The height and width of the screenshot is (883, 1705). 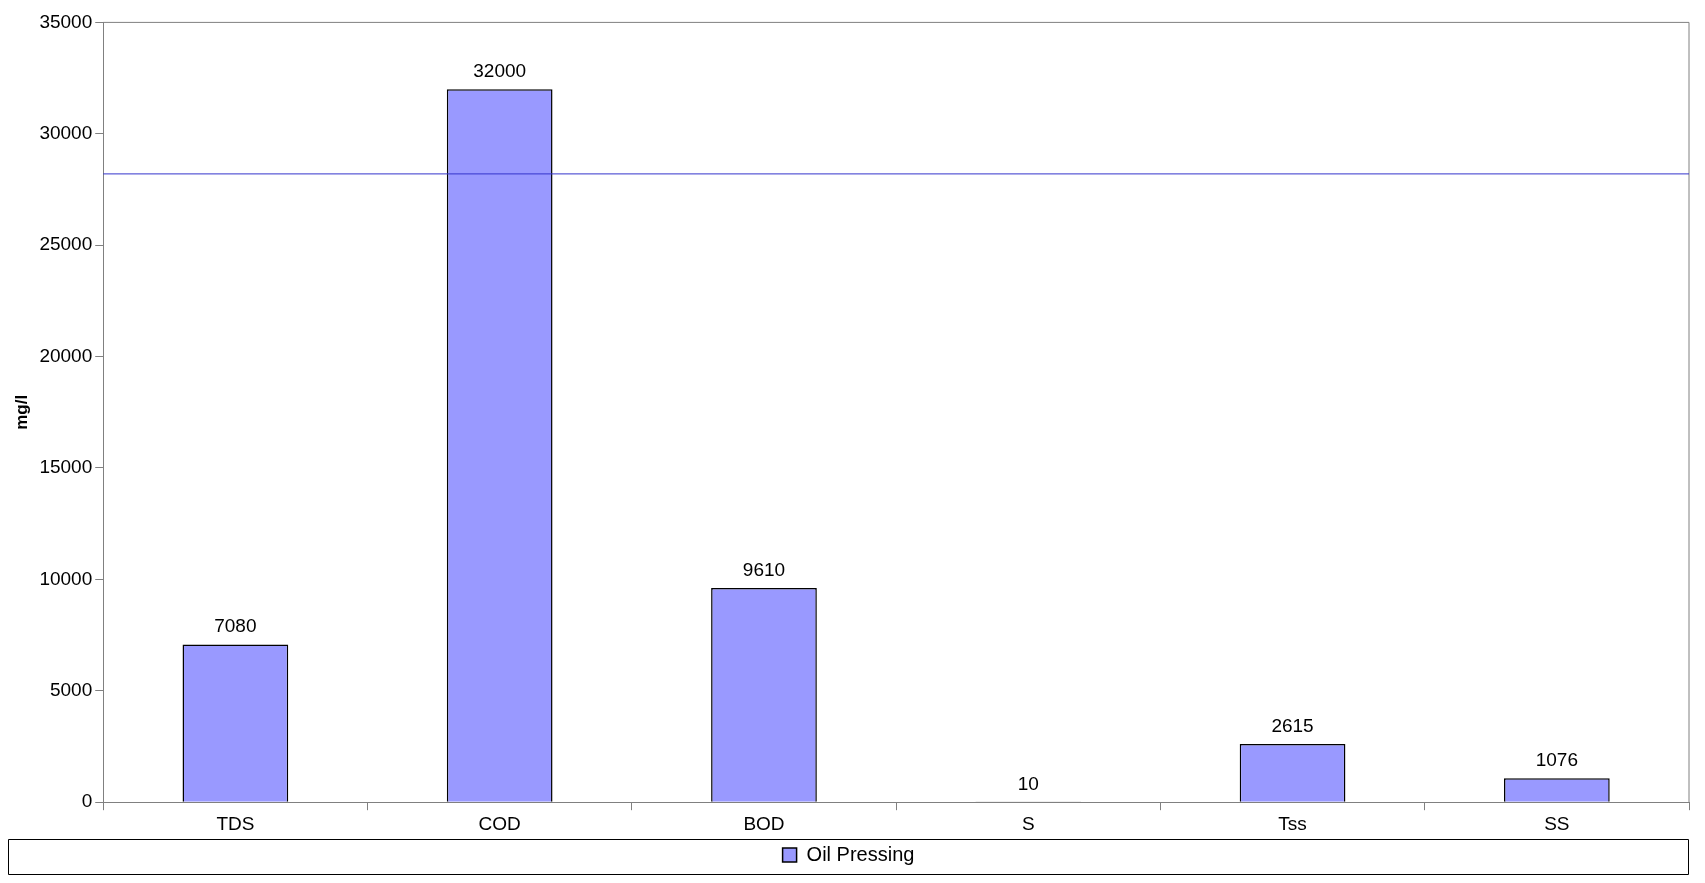 I want to click on x-tick-label: Tss, so click(x=1292, y=823).